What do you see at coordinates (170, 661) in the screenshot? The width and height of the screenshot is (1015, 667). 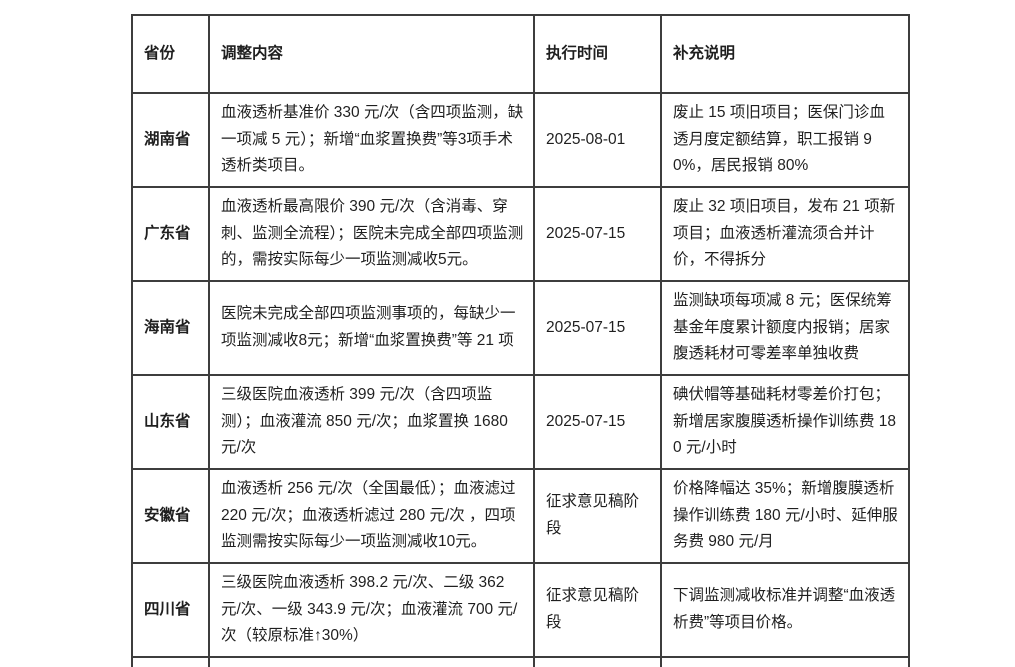 I see `cell-province: 重庆市` at bounding box center [170, 661].